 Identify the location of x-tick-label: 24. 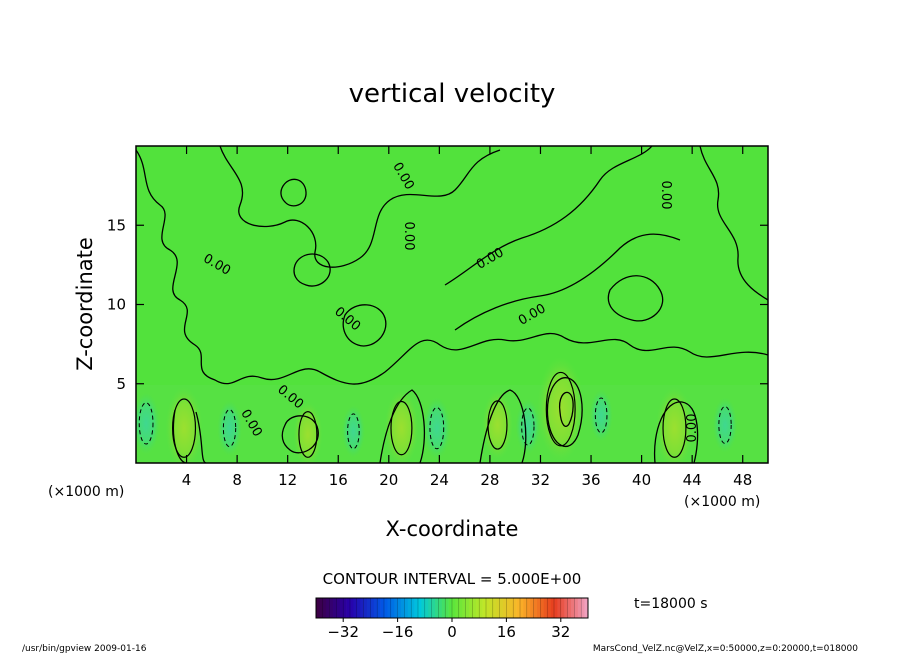
(439, 480).